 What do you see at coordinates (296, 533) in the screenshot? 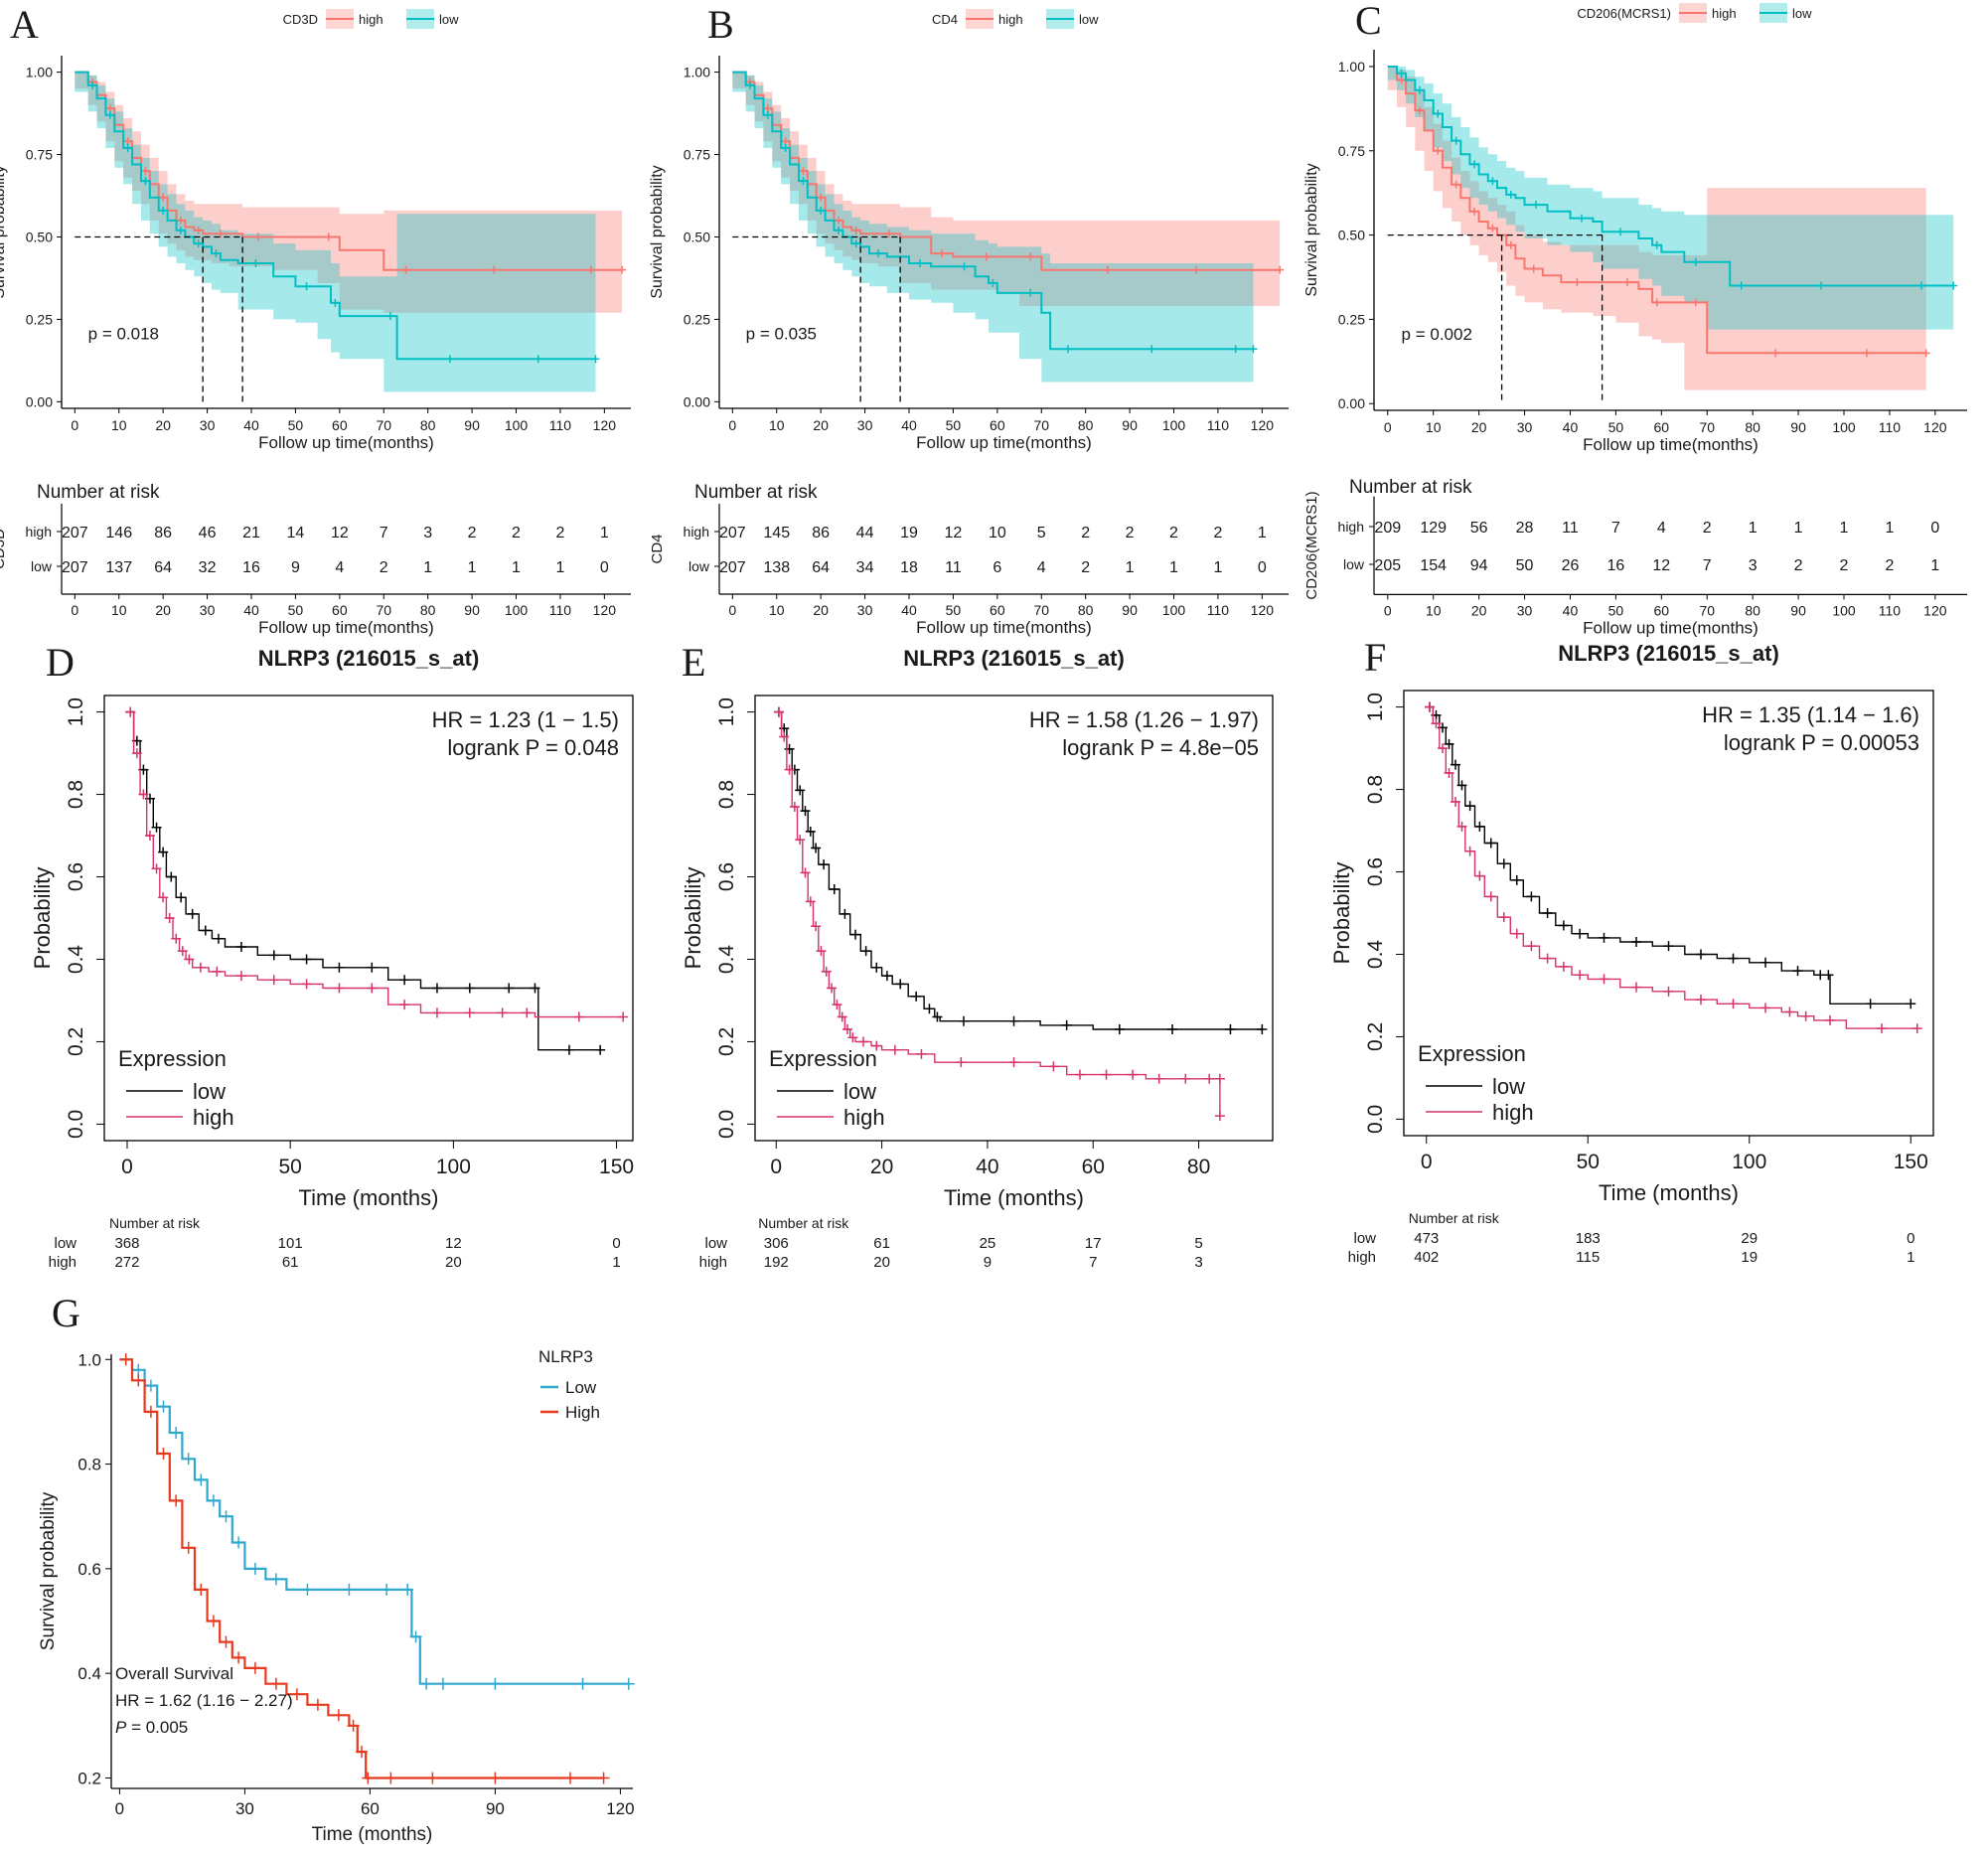
I see `risk-count-high: 14` at bounding box center [296, 533].